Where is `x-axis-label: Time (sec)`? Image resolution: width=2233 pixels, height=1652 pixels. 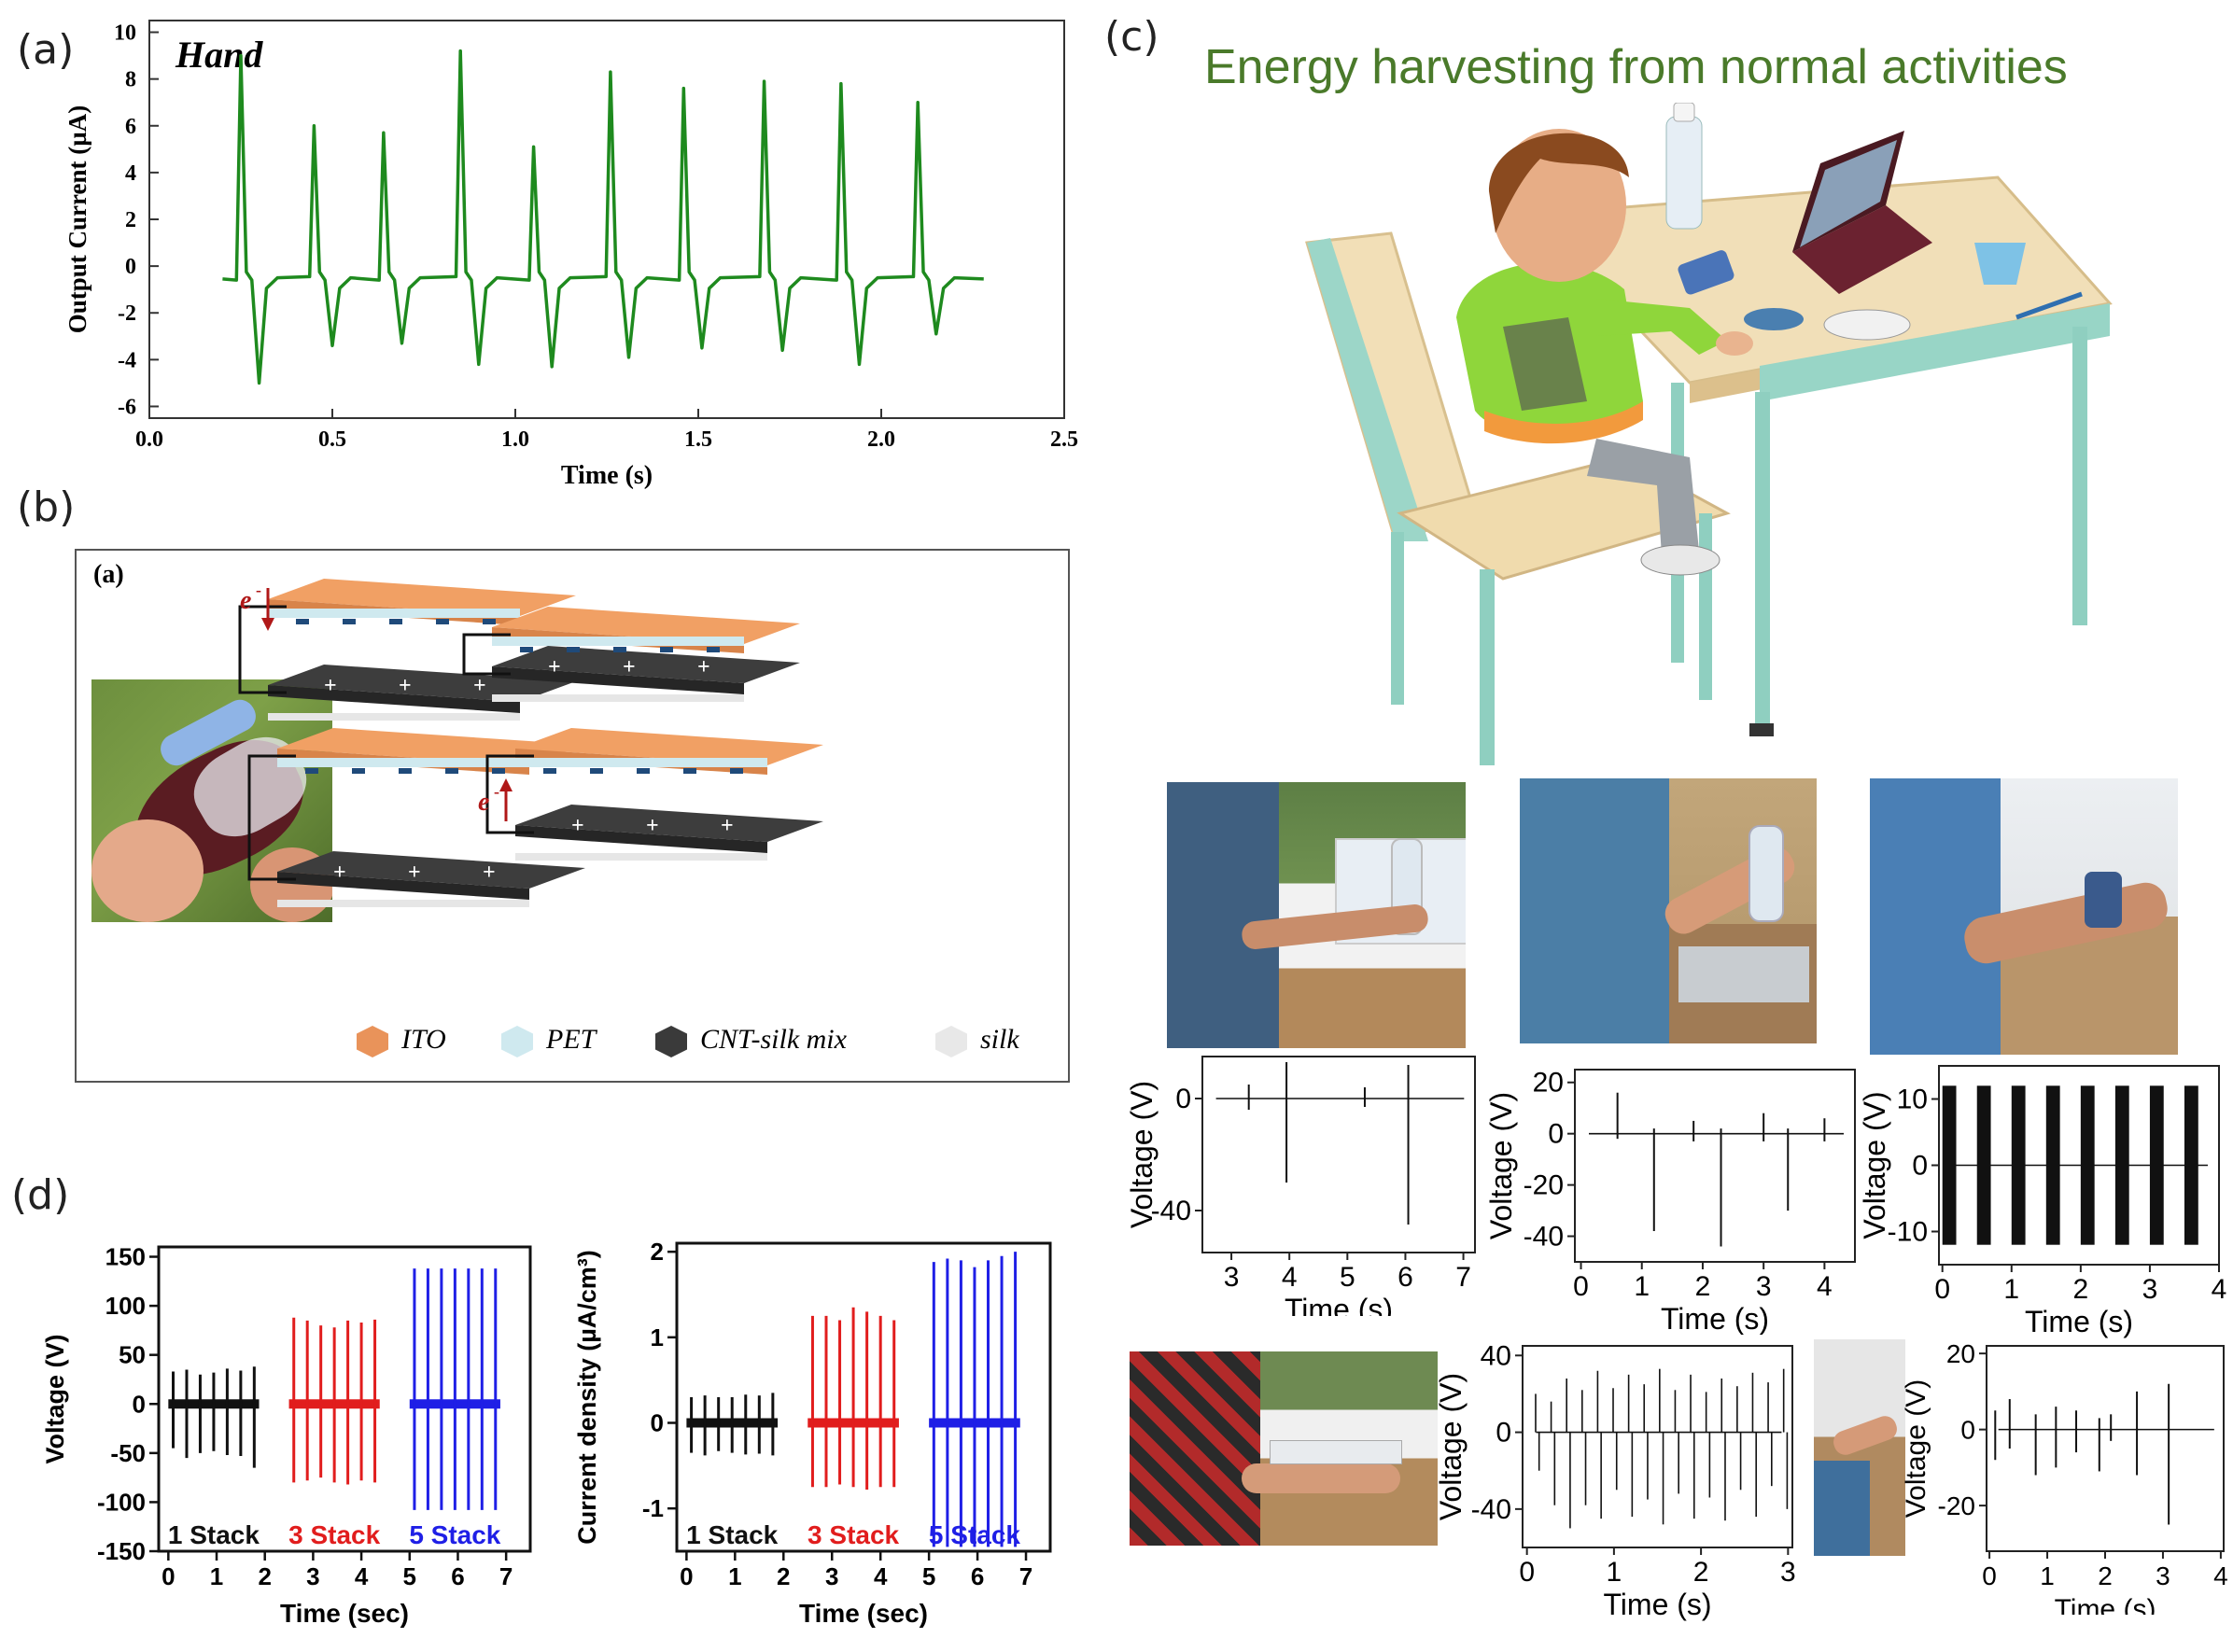 x-axis-label: Time (sec) is located at coordinates (863, 1613).